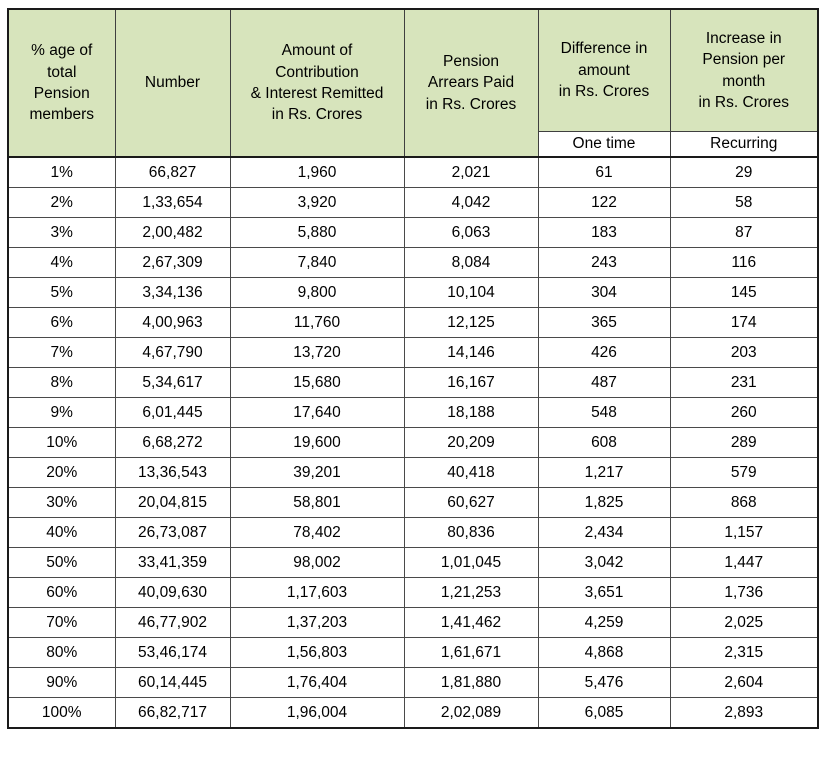 The height and width of the screenshot is (757, 825). Describe the element at coordinates (471, 322) in the screenshot. I see `table-cell: 12,125` at that location.